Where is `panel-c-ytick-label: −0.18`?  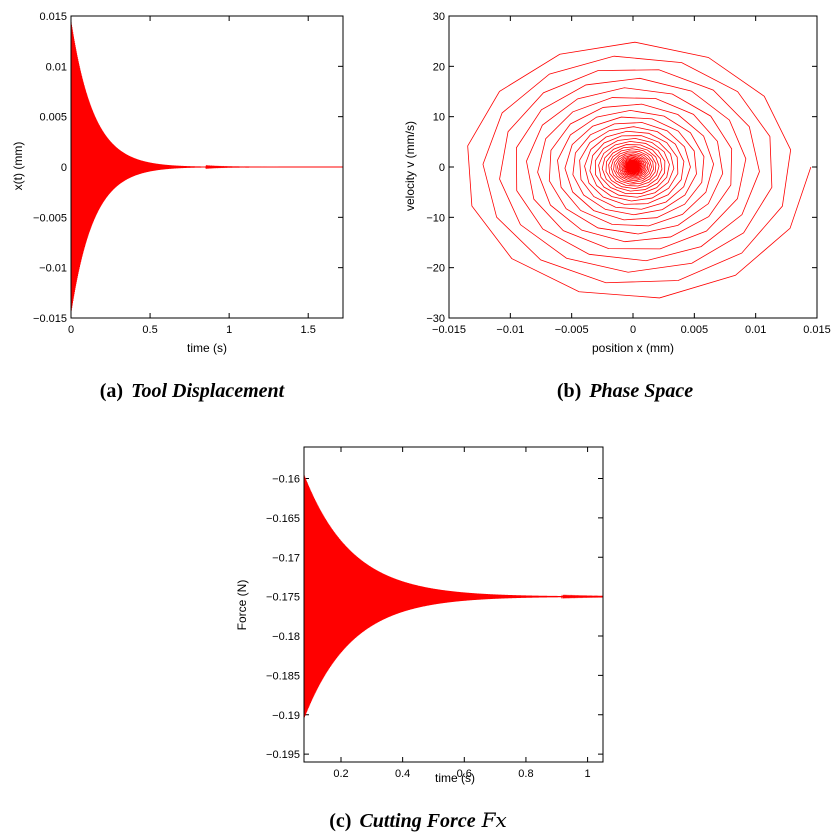 panel-c-ytick-label: −0.18 is located at coordinates (286, 637).